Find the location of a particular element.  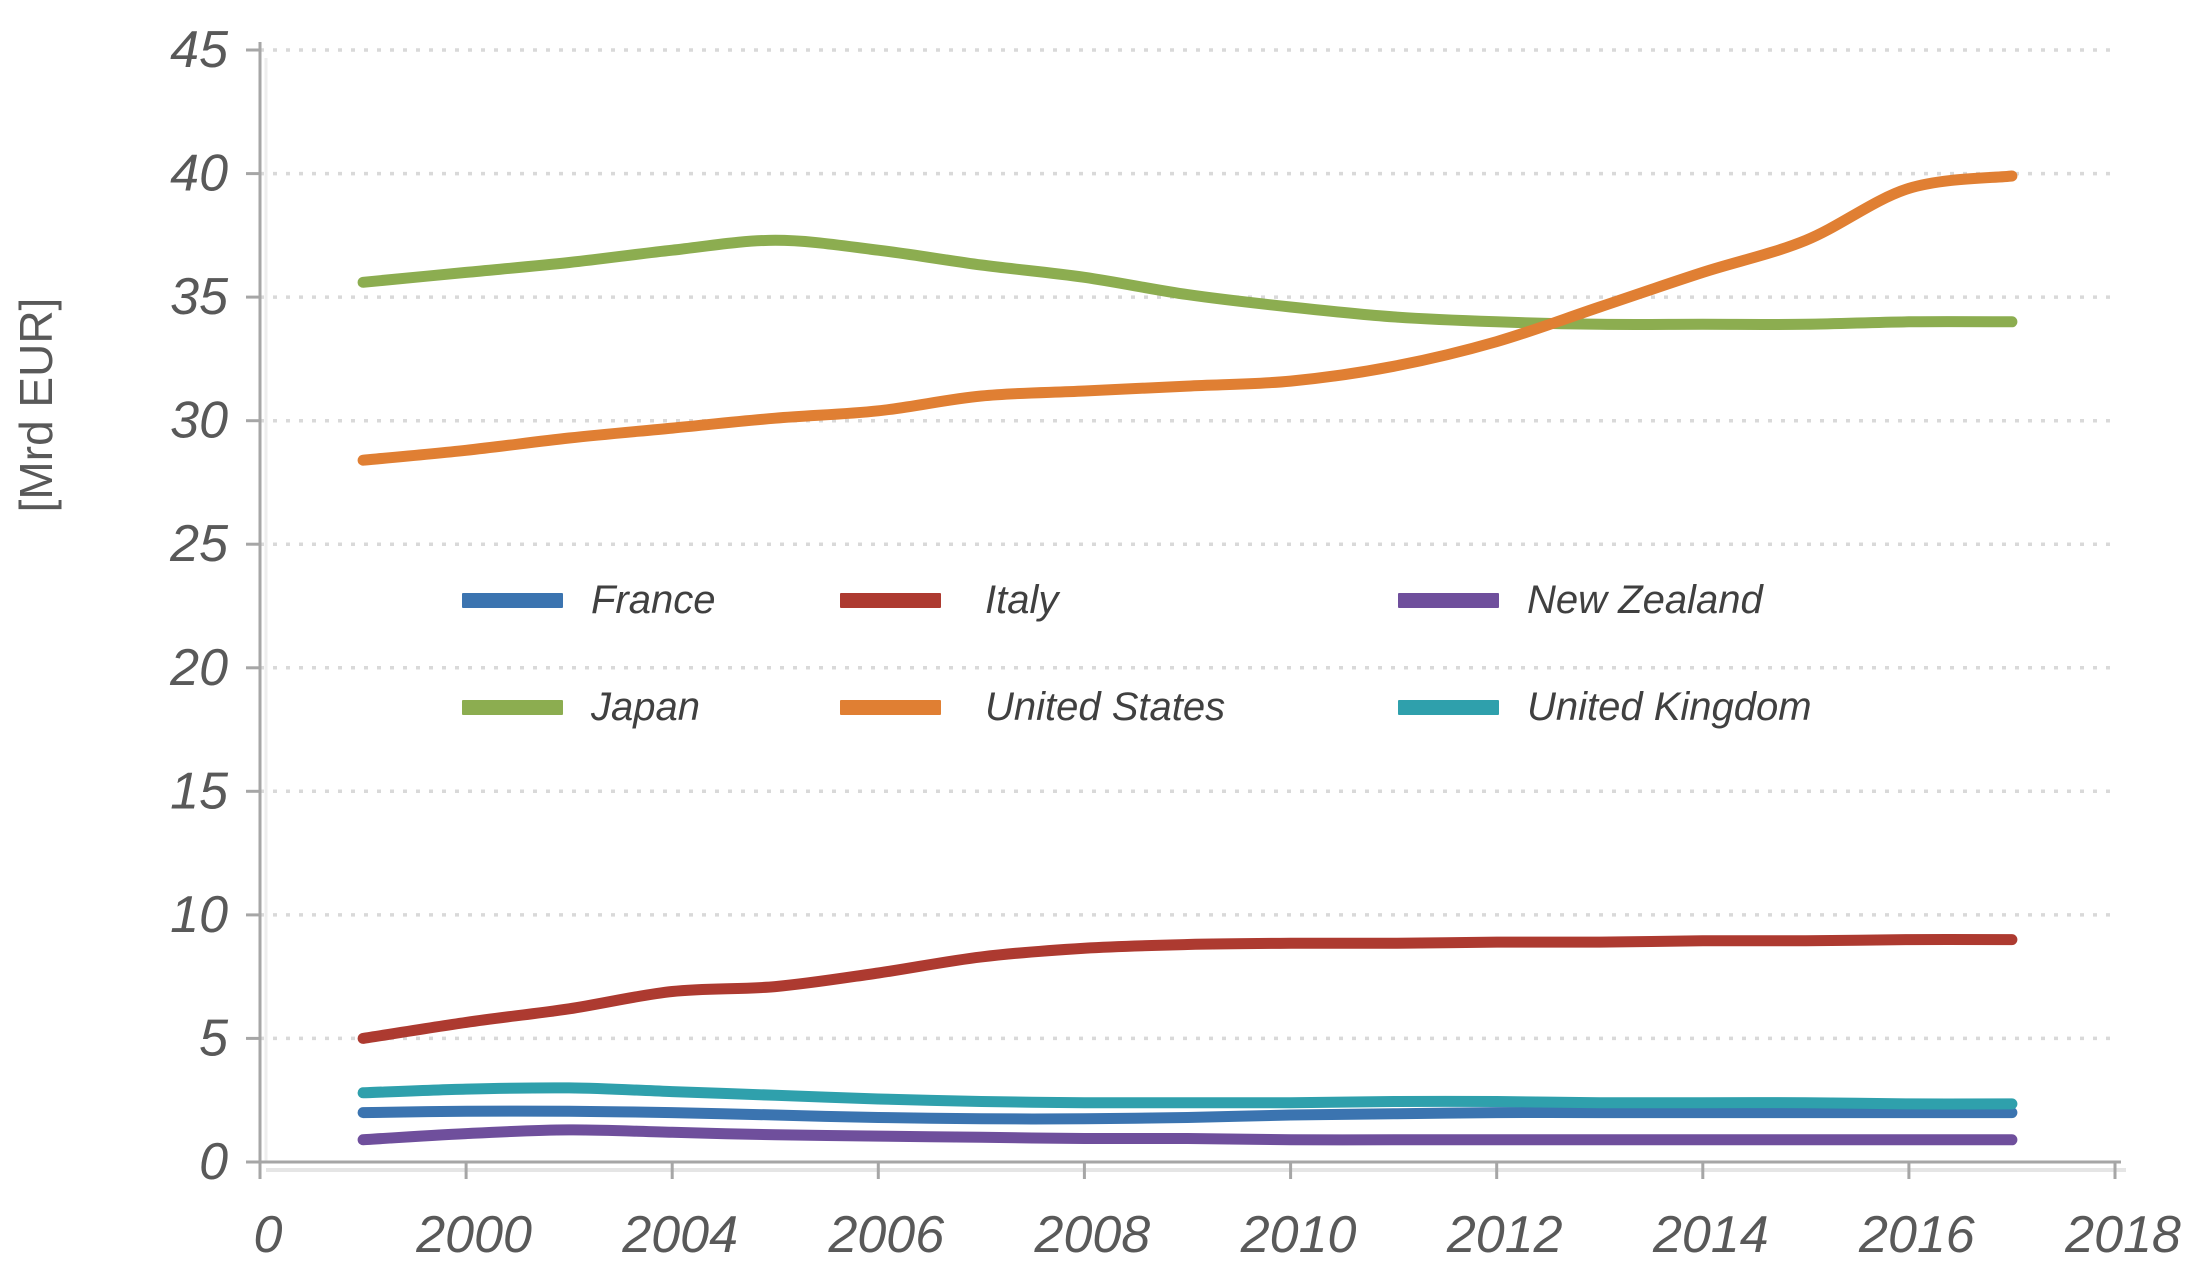

legend-label-united-states: United States is located at coordinates (1105, 707).